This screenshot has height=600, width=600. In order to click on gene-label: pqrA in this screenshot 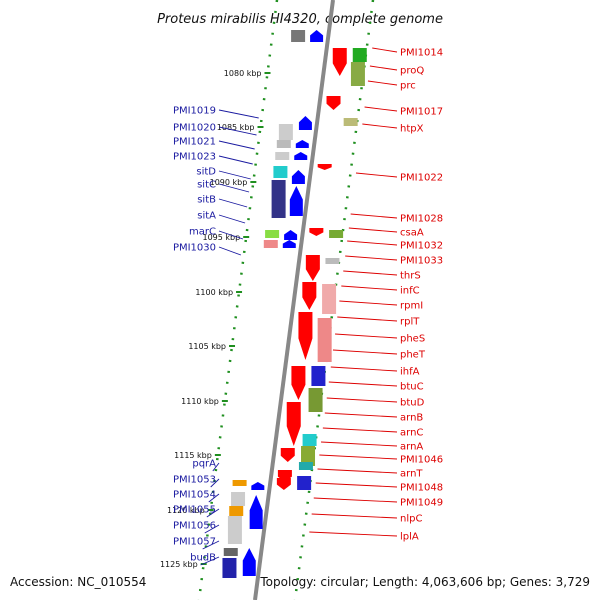, I will do `click(204, 464)`.